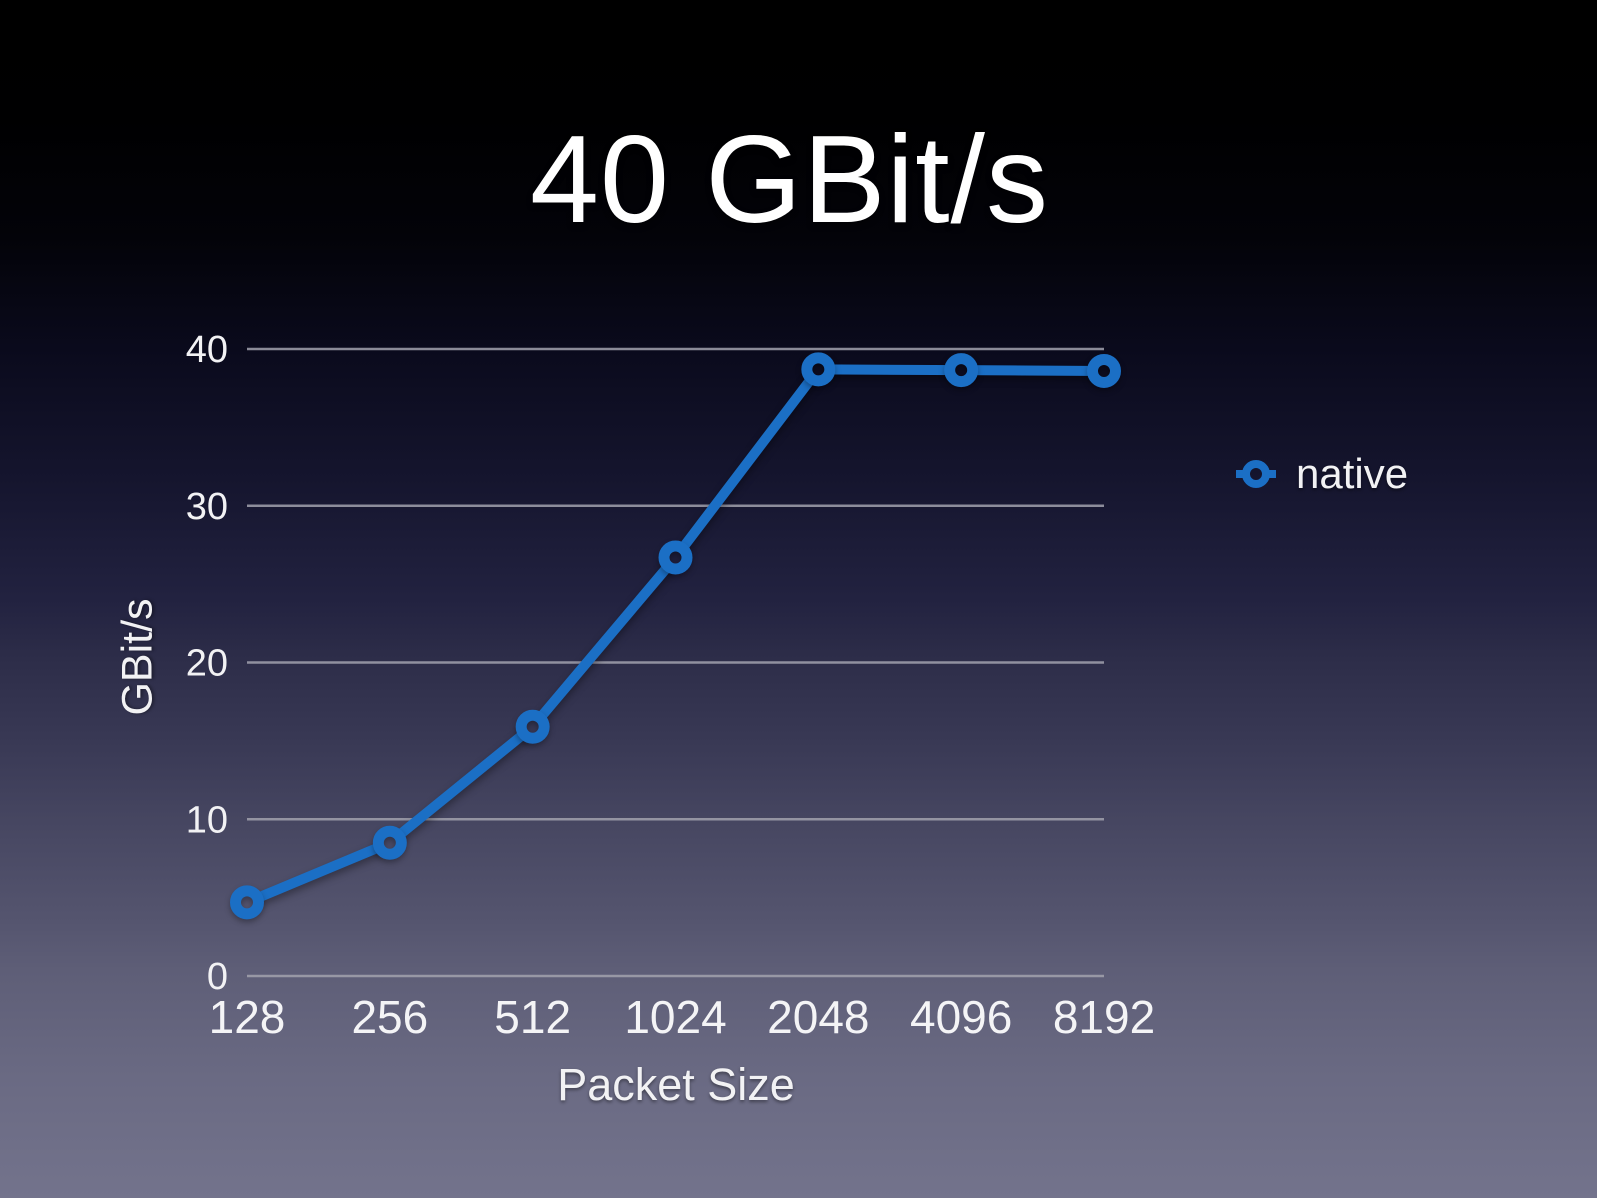 This screenshot has width=1597, height=1198. I want to click on legend-marker-stub-right, so click(1271, 474).